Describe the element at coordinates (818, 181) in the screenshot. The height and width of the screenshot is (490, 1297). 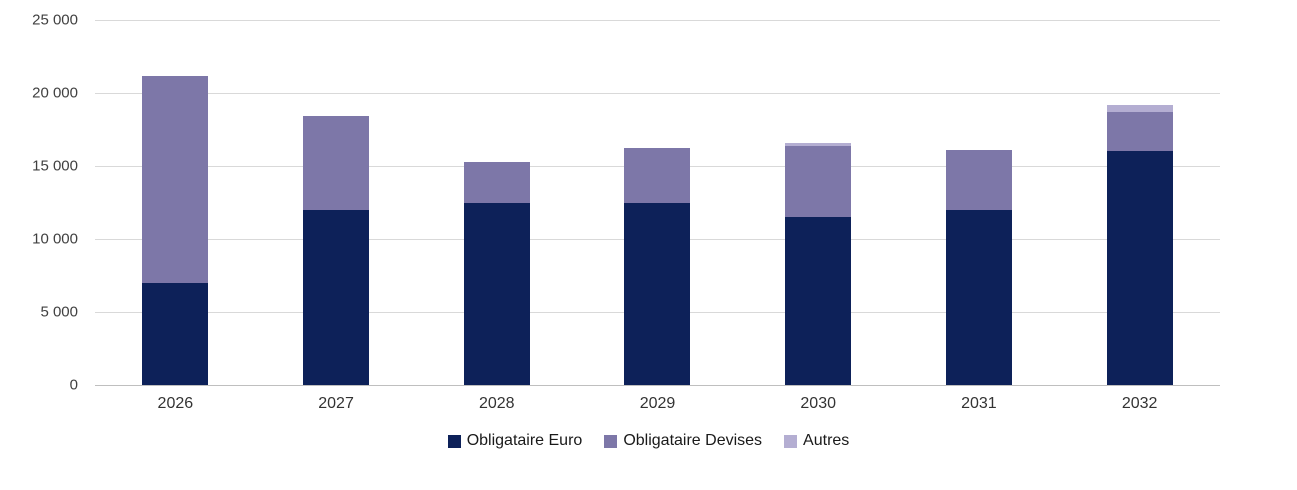
I see `bar-segment-2030-obligataire-devises` at that location.